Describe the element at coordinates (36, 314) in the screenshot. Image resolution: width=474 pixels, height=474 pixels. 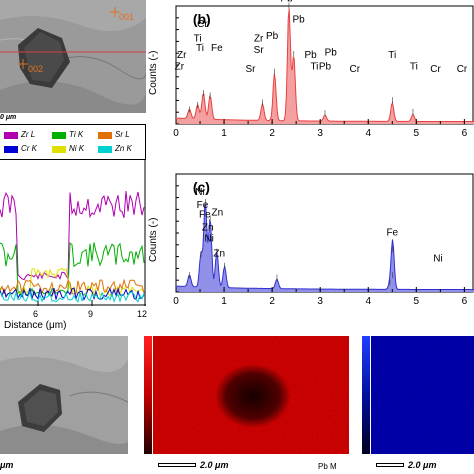
I see `linescan-x-tick-6: 6` at that location.